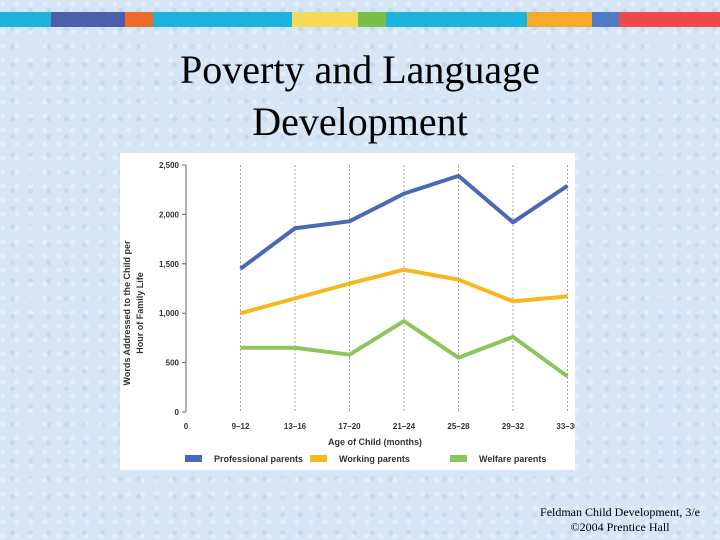 The height and width of the screenshot is (540, 720). Describe the element at coordinates (177, 412) in the screenshot. I see `y-tick-label: 0` at that location.